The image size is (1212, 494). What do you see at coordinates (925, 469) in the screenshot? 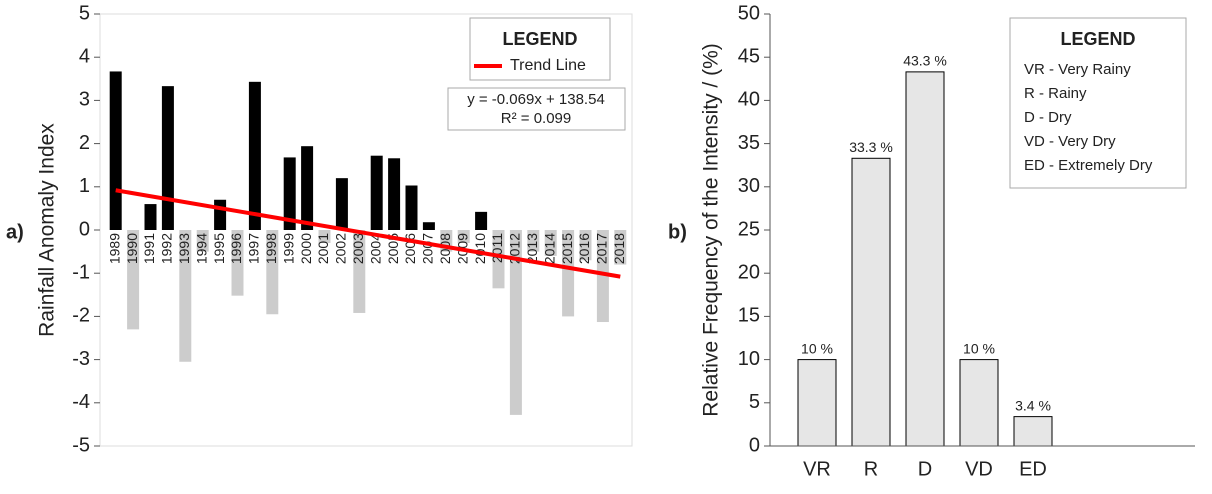
I see `x-tick-label: D` at bounding box center [925, 469].